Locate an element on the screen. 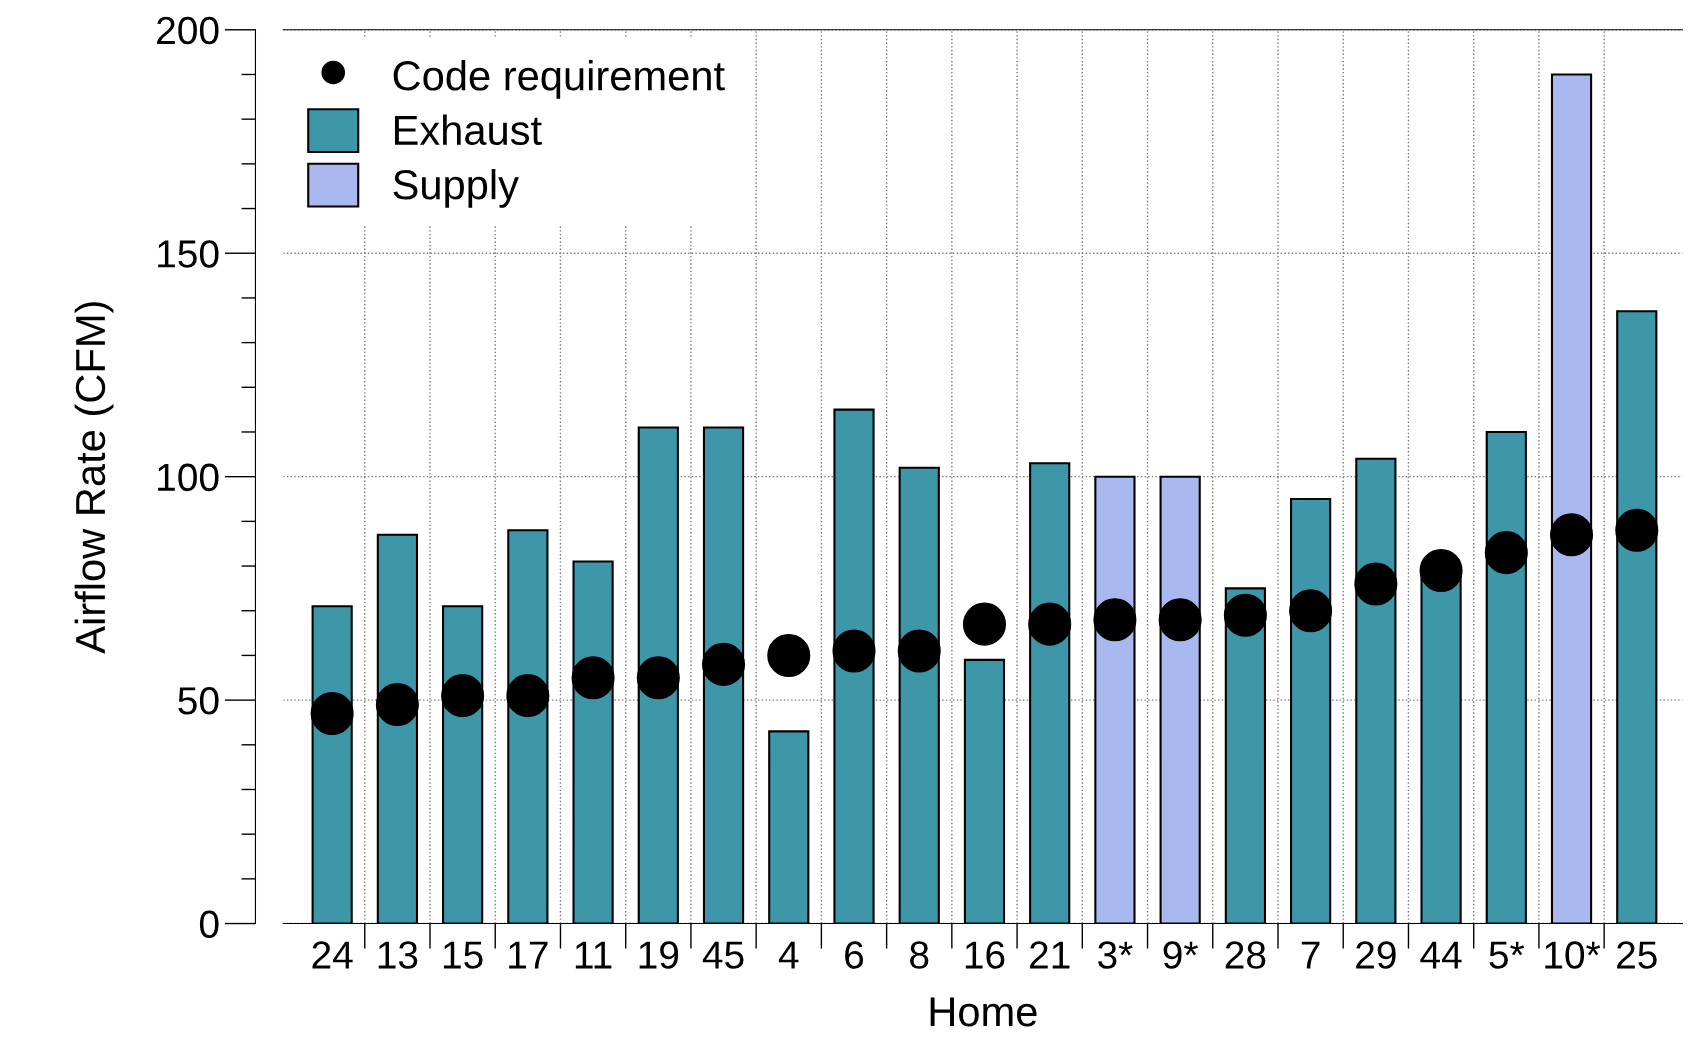 This screenshot has height=1064, width=1696. x-tick-label: 28 is located at coordinates (1245, 955).